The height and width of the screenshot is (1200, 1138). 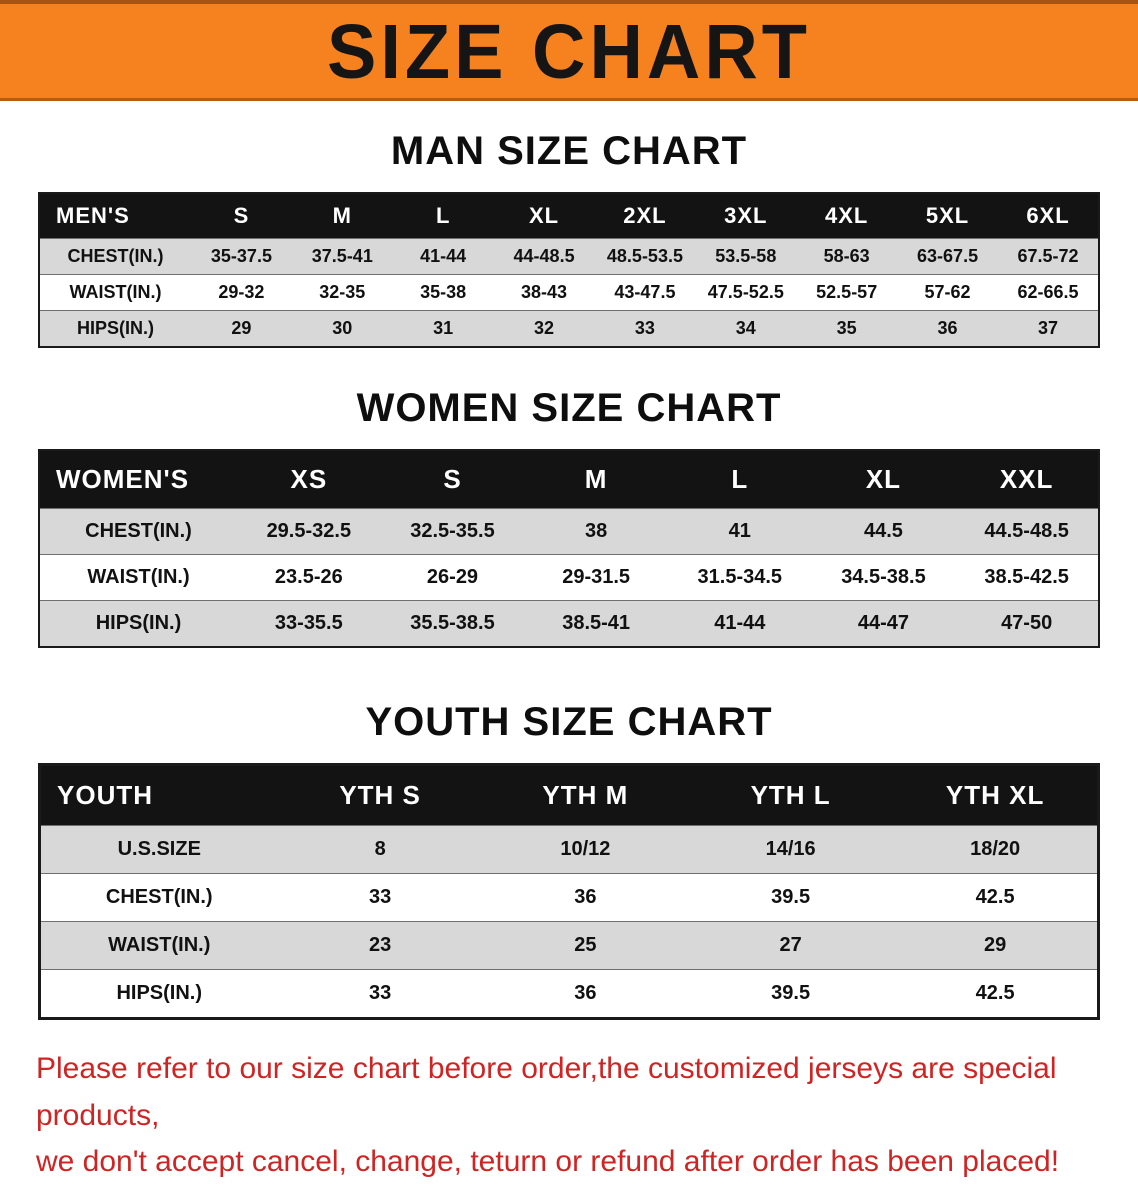 I want to click on measurement-value-cell: 29.5-32.5, so click(x=309, y=531).